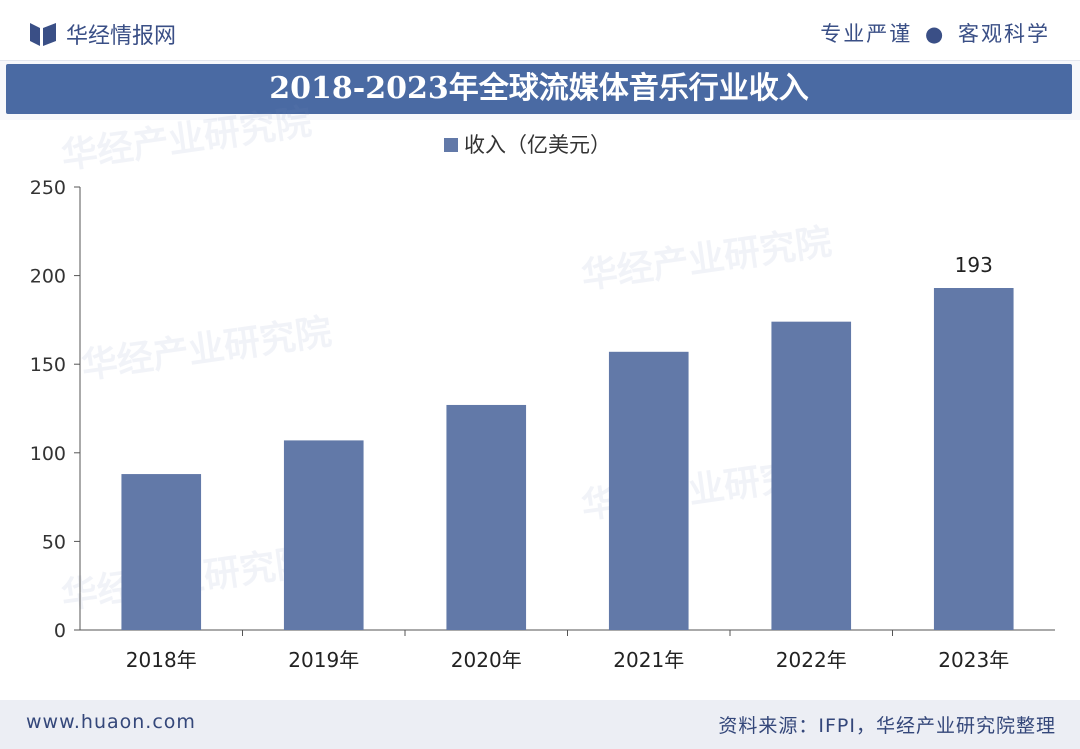  I want to click on x-tick-label: 2022年, so click(811, 660).